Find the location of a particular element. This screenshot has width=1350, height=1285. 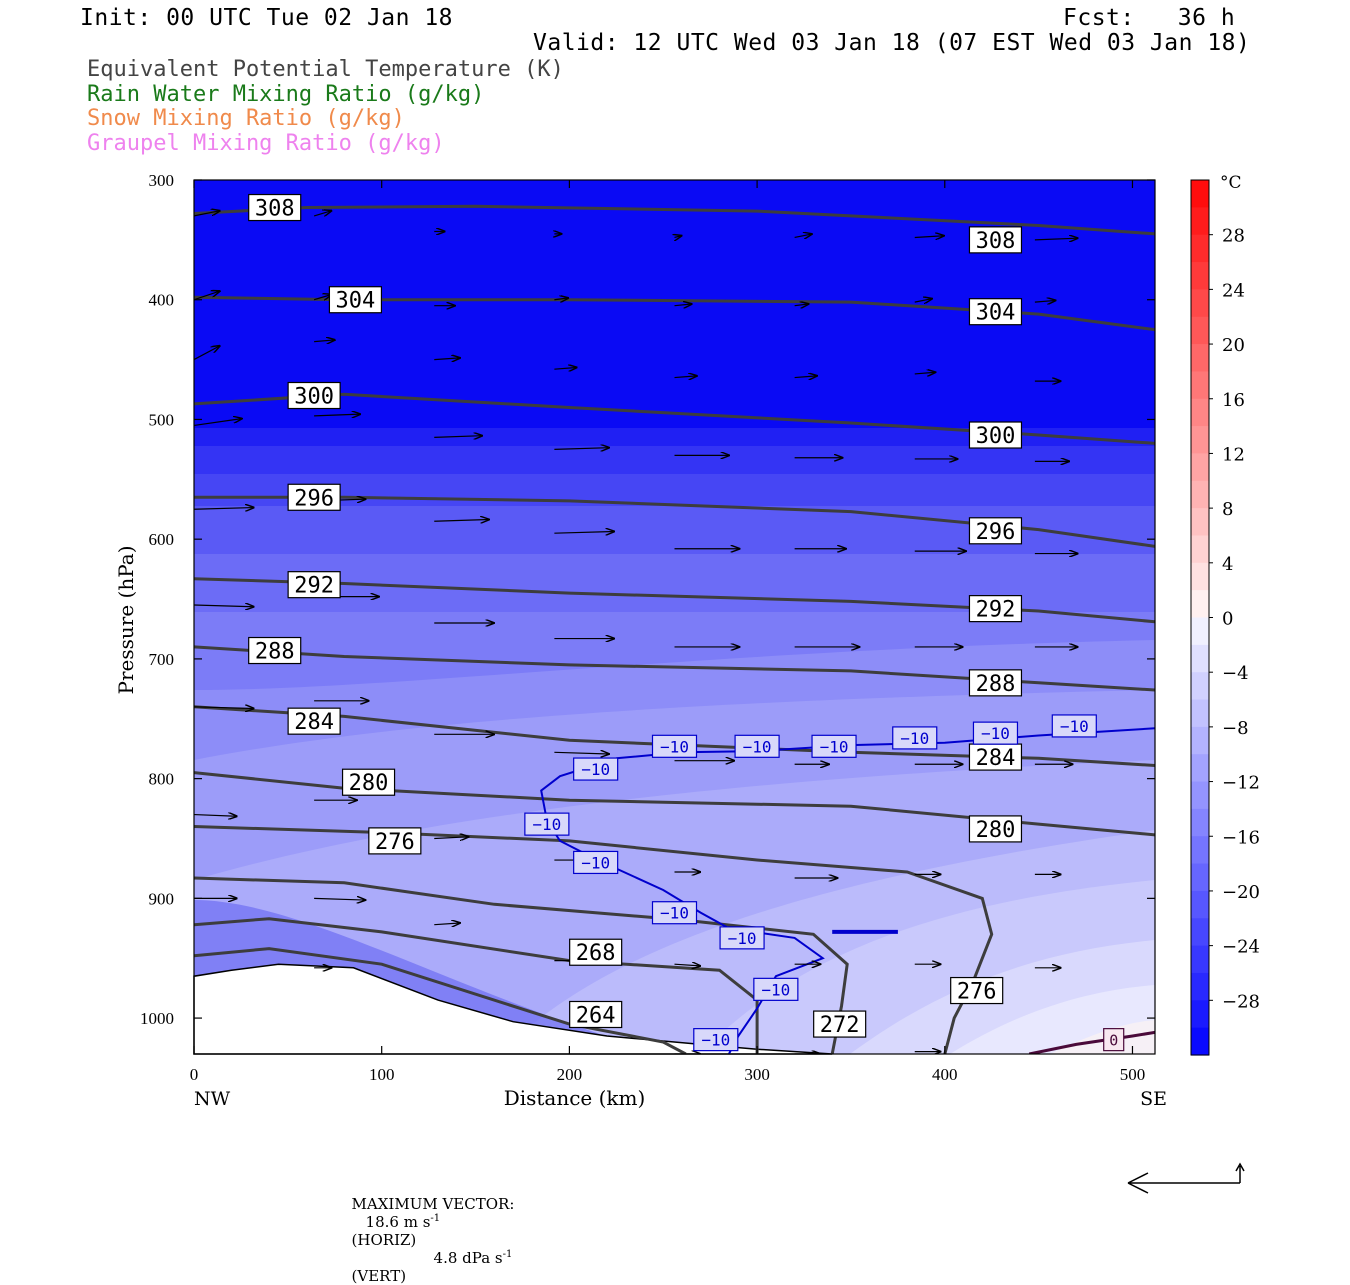

legend-theta-e: Equivalent Potential Temperature (K) is located at coordinates (325, 69).